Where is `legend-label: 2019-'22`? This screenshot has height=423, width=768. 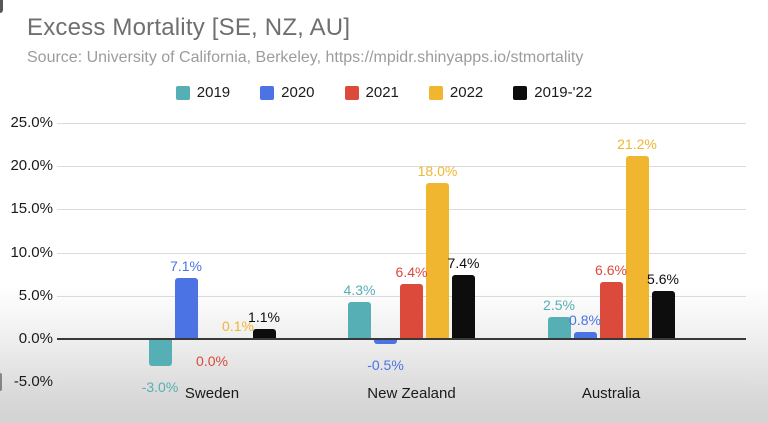
legend-label: 2019-'22 is located at coordinates (563, 92).